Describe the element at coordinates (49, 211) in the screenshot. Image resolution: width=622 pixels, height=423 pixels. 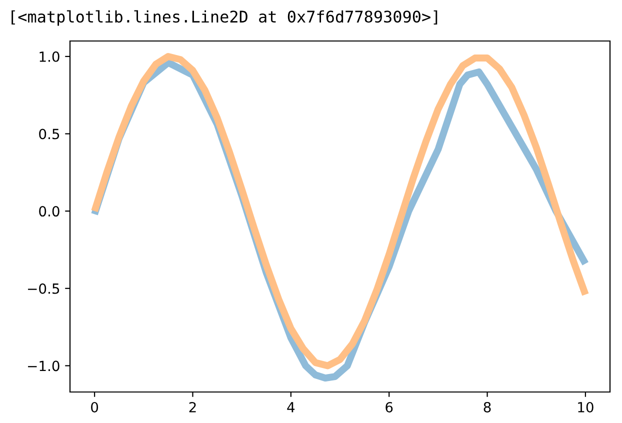
I see `y-tick-label: 0.0` at that location.